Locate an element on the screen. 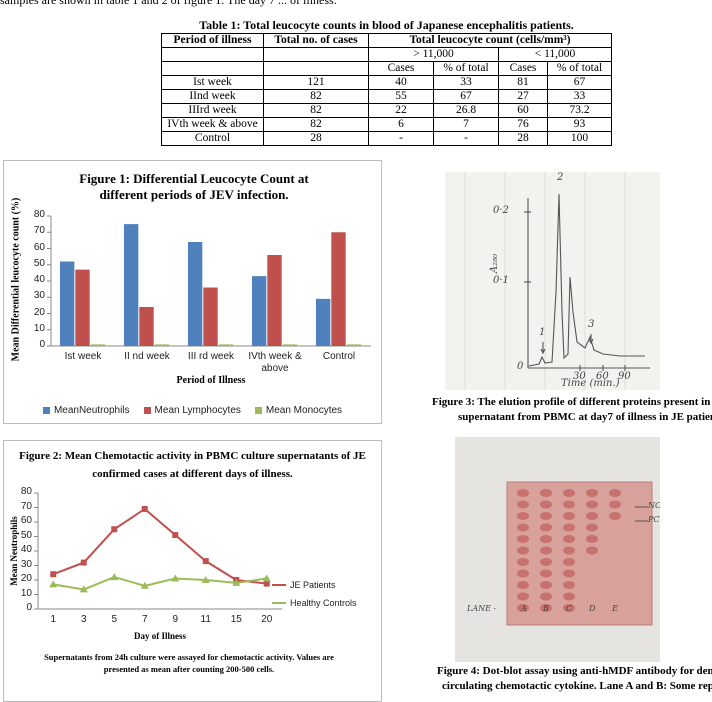 The height and width of the screenshot is (702, 712). x-tick-label: 7 is located at coordinates (144, 619).